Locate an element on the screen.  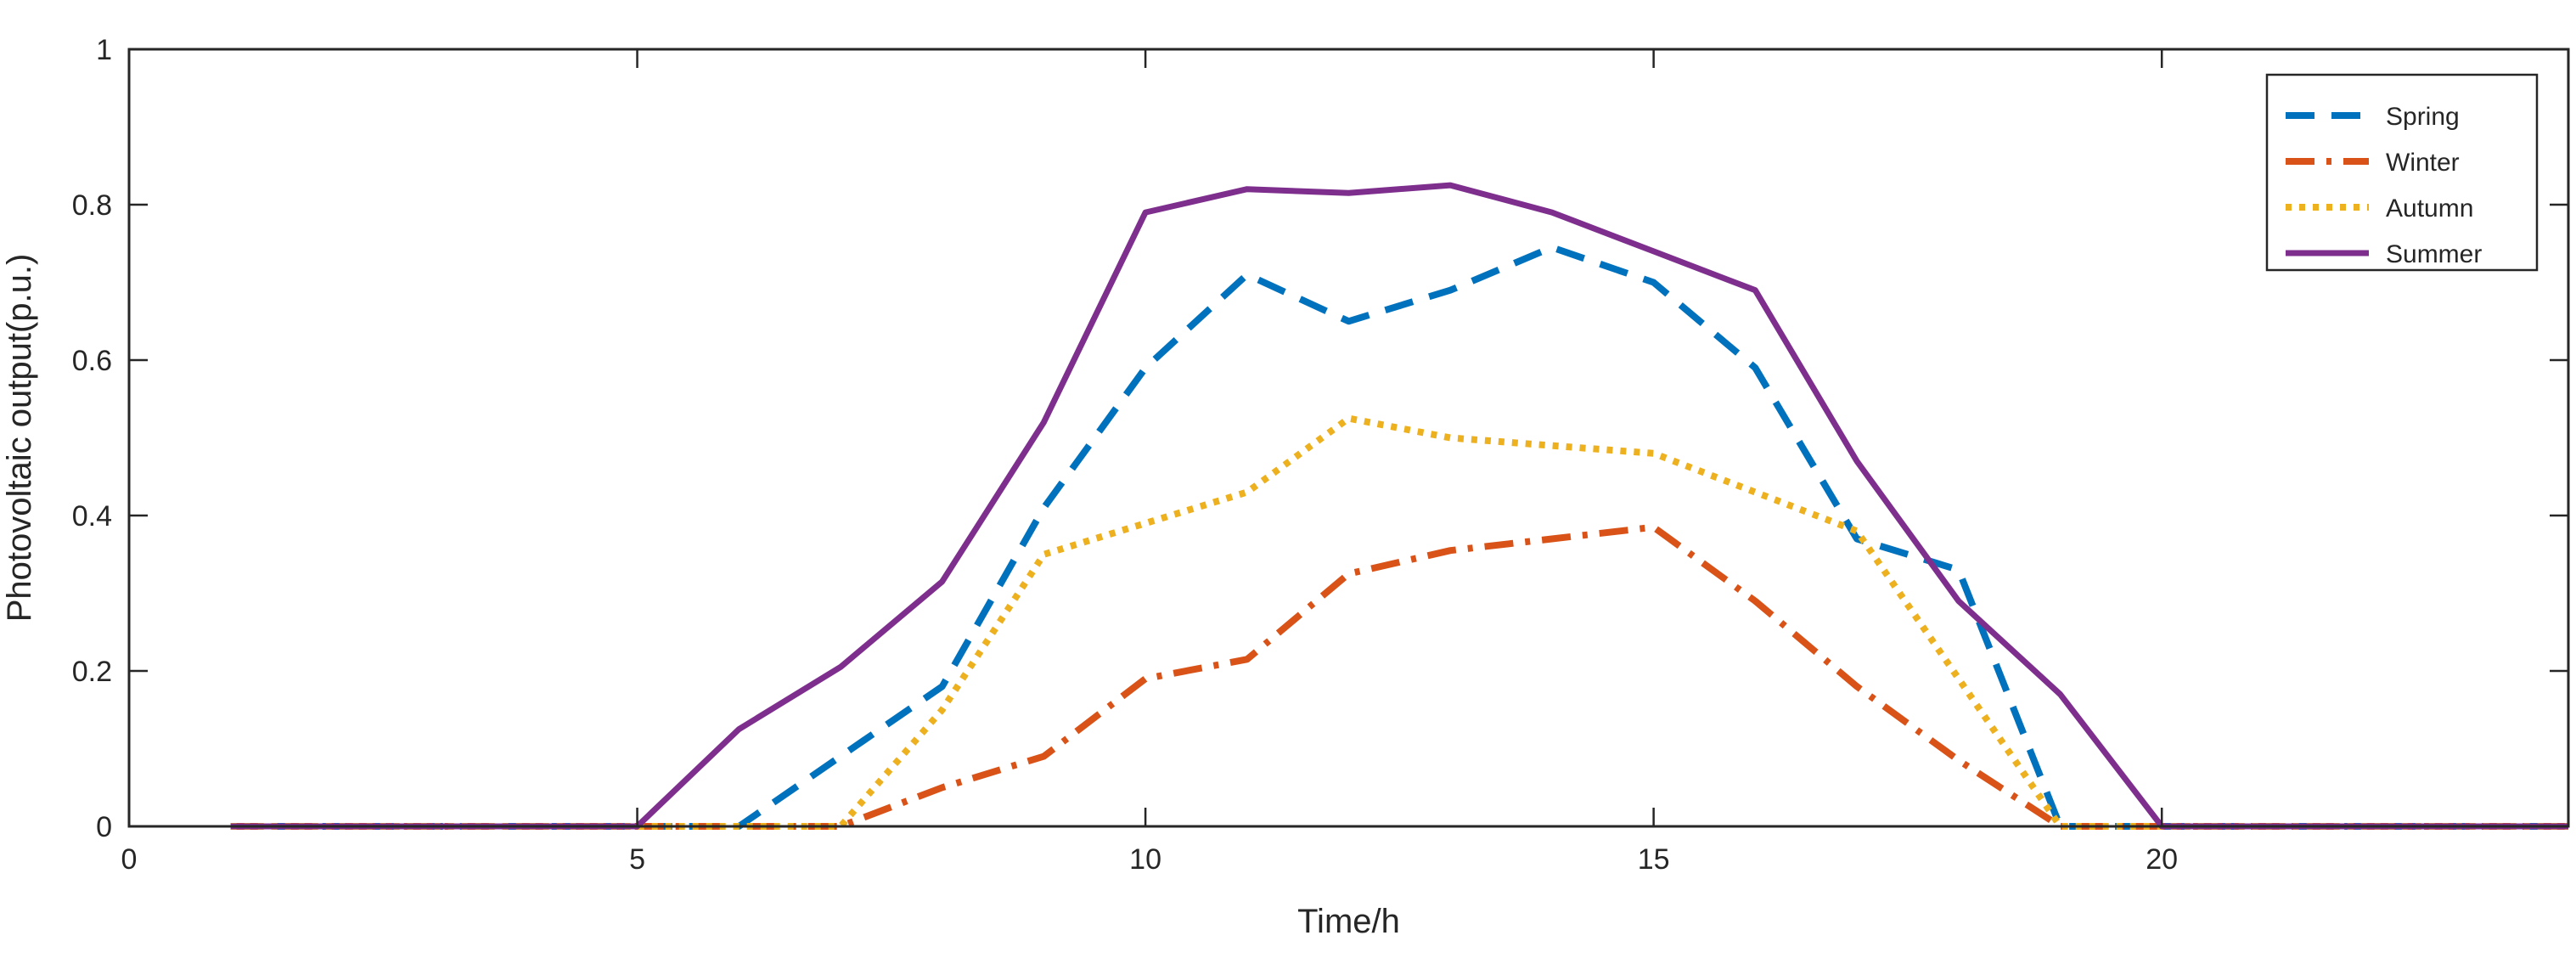
legend-label-summer: Summer is located at coordinates (2434, 254).